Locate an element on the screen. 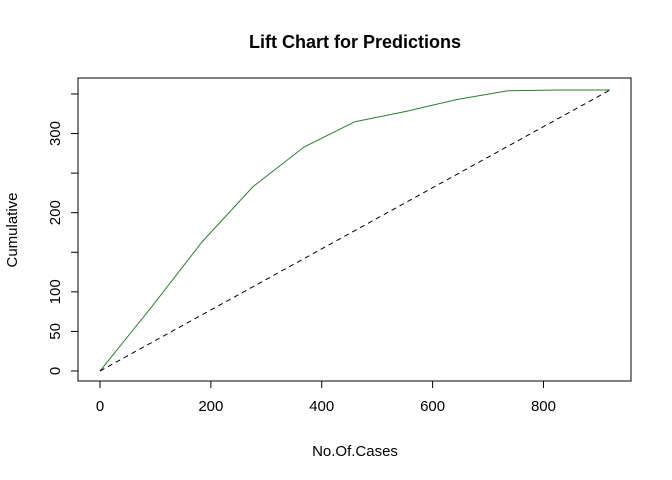 The height and width of the screenshot is (480, 672). y-tick-label: 100 is located at coordinates (55, 291).